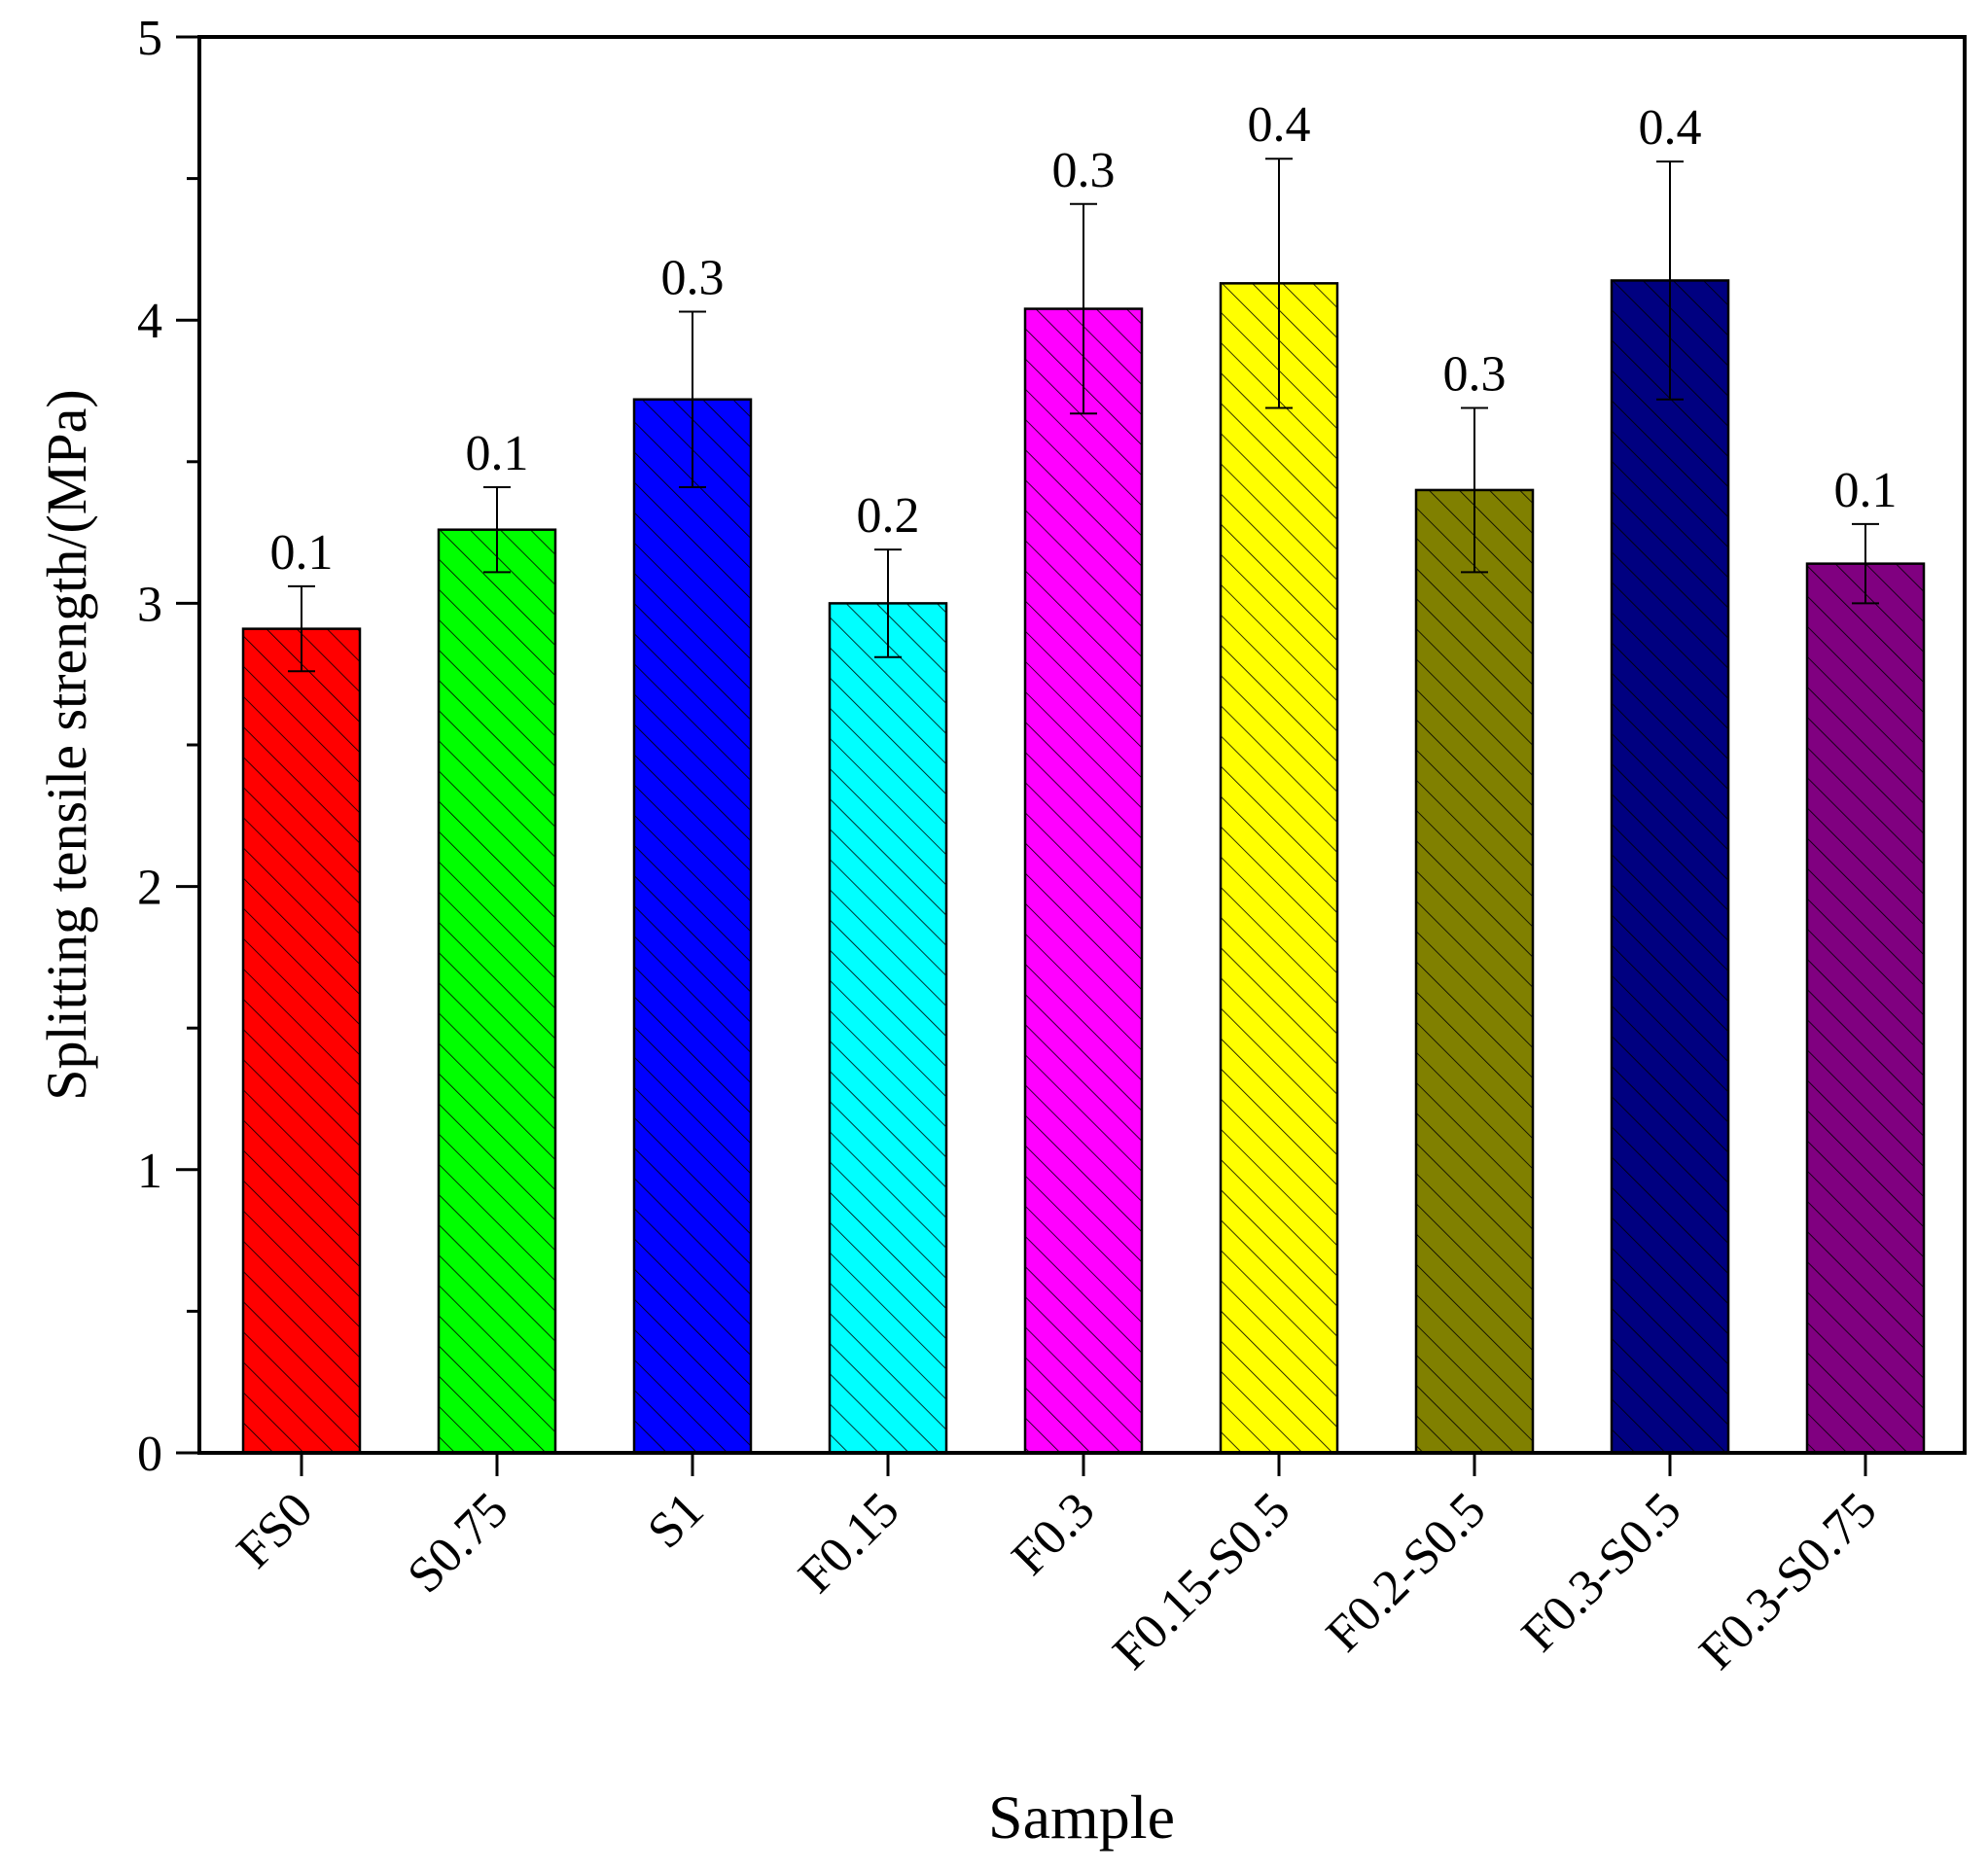 This screenshot has width=1988, height=1871. Describe the element at coordinates (675, 1520) in the screenshot. I see `x-tick-label-s1: S1` at that location.